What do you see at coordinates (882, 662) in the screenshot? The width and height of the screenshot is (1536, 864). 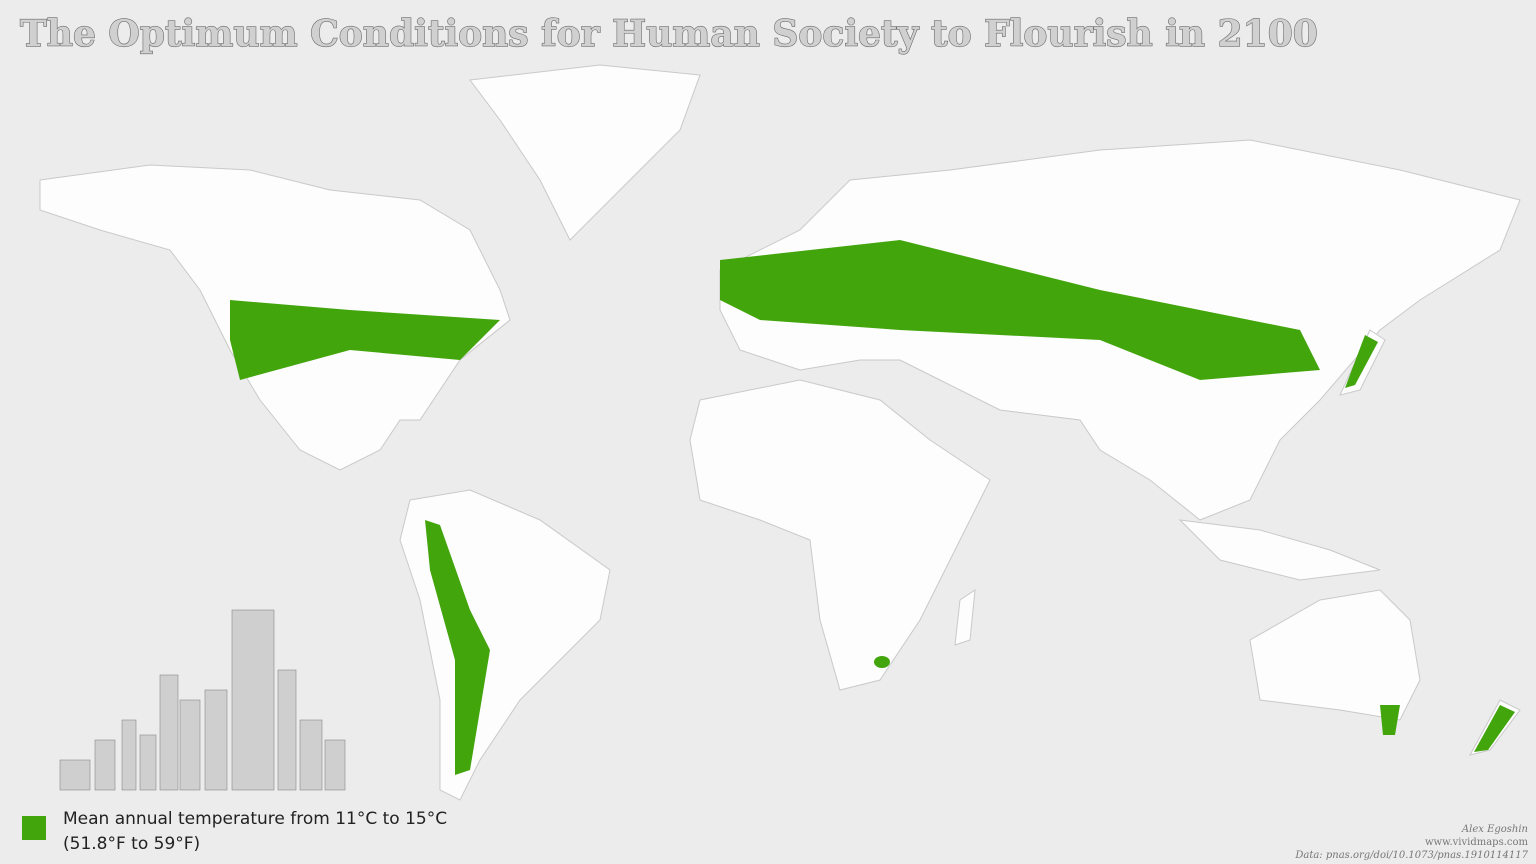 I see `zone-south-africa` at bounding box center [882, 662].